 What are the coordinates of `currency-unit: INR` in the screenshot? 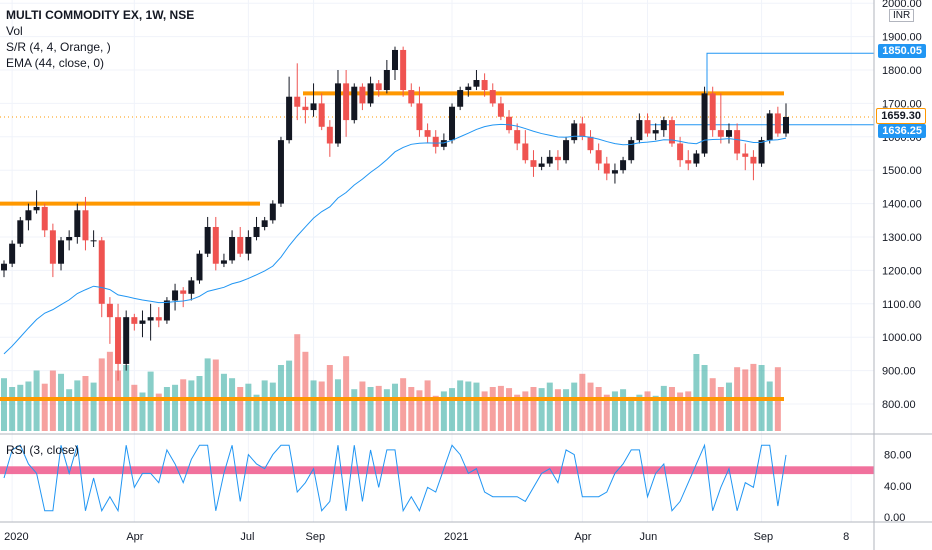 It's located at (902, 15).